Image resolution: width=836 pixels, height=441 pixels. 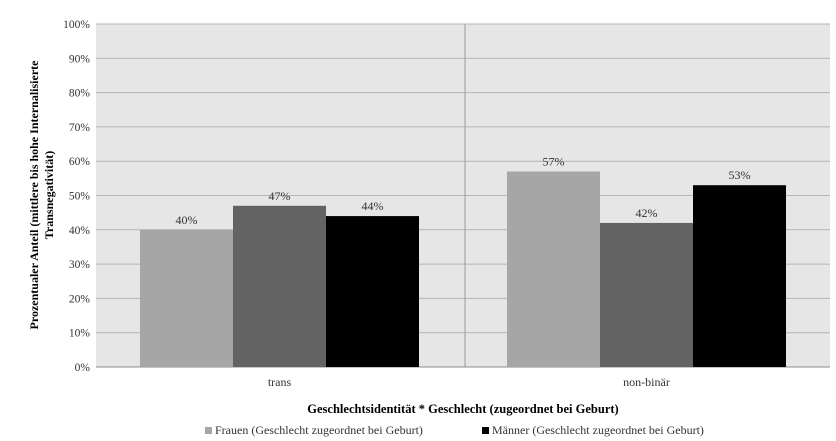 I want to click on y-tick-label: 30%, so click(x=80, y=265).